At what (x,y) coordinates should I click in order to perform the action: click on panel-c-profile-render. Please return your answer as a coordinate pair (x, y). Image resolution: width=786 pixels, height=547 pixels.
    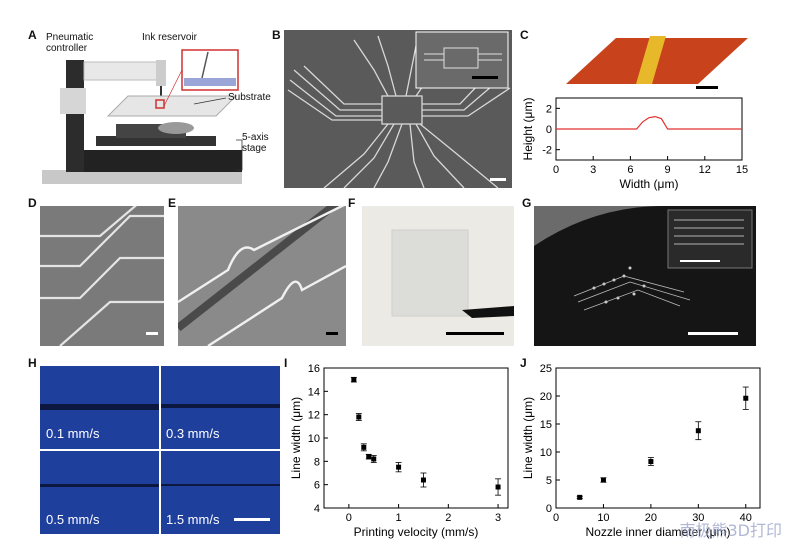
    Looking at the image, I should click on (654, 61).